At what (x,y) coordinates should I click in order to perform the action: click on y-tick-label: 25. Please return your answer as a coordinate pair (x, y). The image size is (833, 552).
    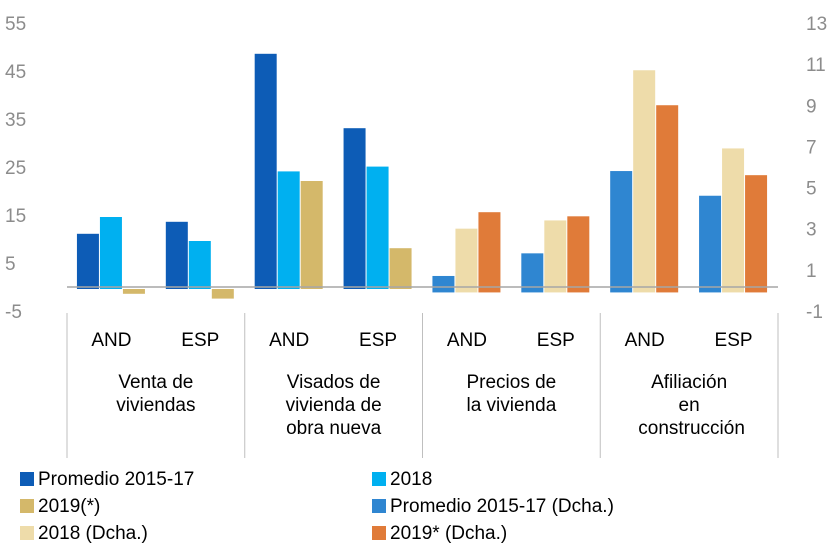
    Looking at the image, I should click on (15, 168).